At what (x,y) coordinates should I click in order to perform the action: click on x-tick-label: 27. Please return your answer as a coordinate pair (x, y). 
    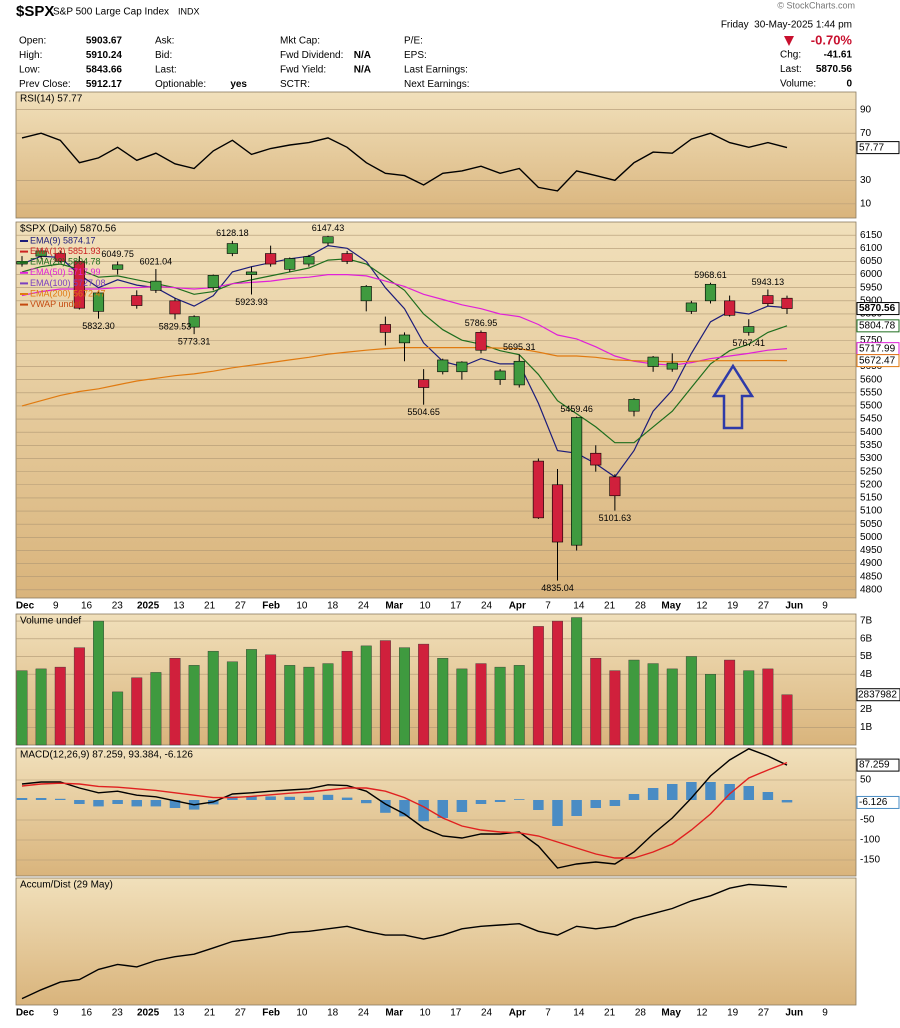
    Looking at the image, I should click on (241, 1013).